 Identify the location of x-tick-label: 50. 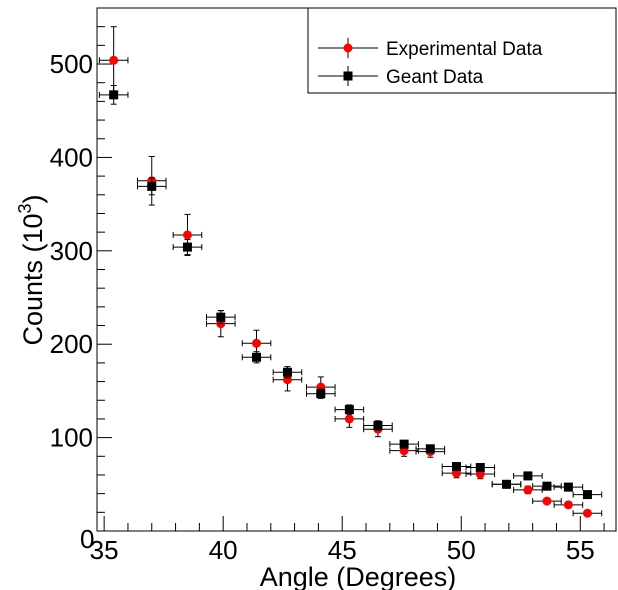
(461, 550).